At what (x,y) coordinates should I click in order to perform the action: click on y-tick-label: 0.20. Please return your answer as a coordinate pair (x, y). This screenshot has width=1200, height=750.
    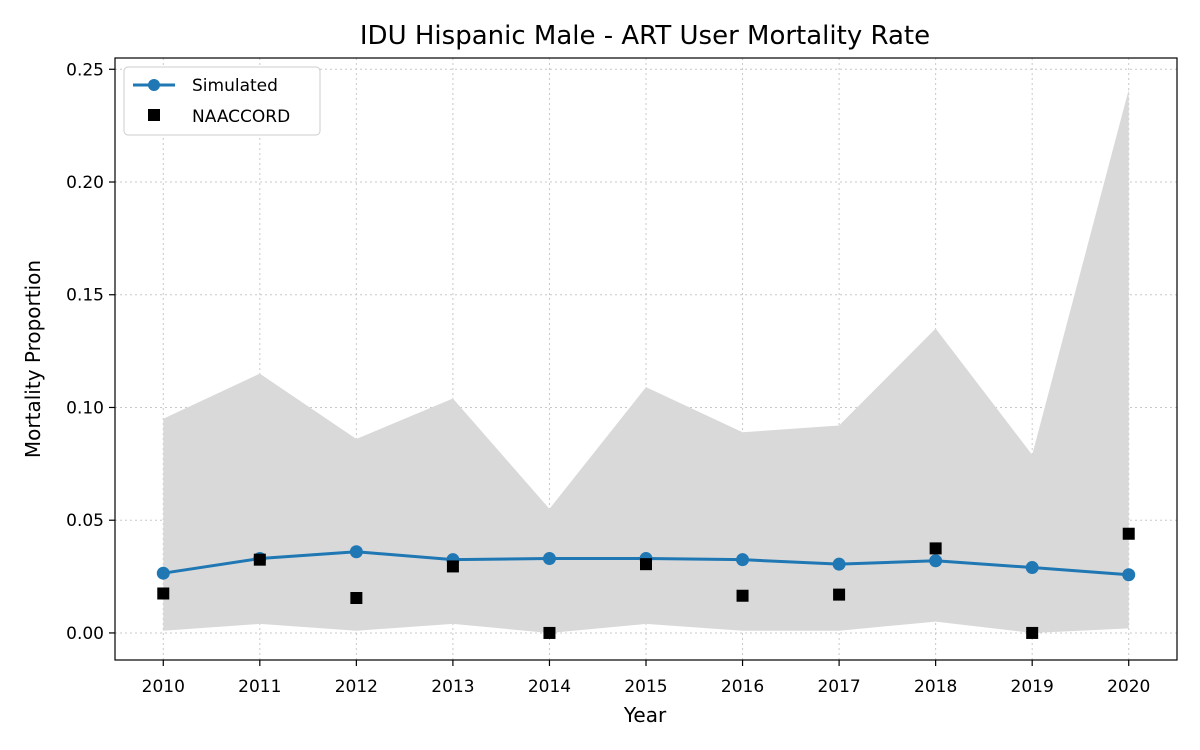
    Looking at the image, I should click on (85, 183).